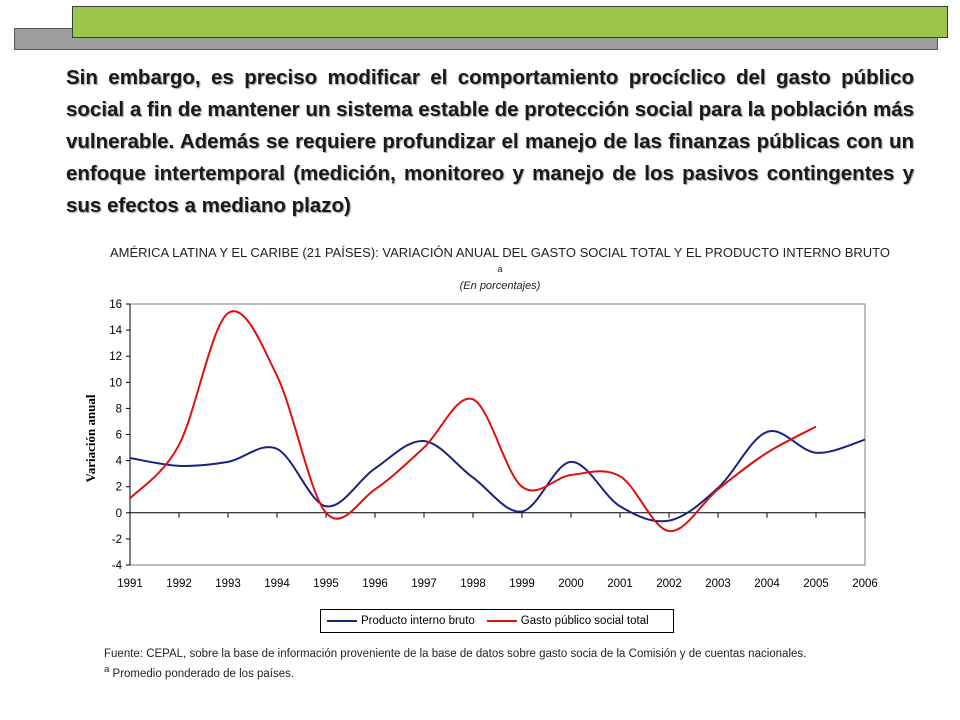  I want to click on legend-label-pib: Producto interno bruto, so click(418, 621).